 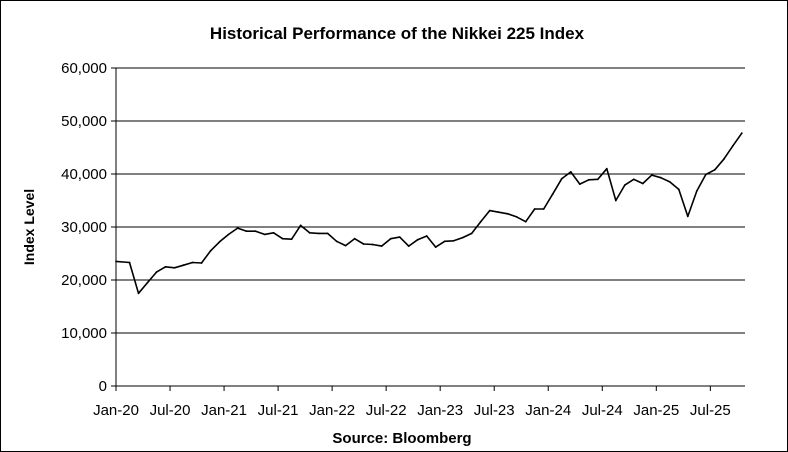 I want to click on y-tick-label: 10,000, so click(x=84, y=333).